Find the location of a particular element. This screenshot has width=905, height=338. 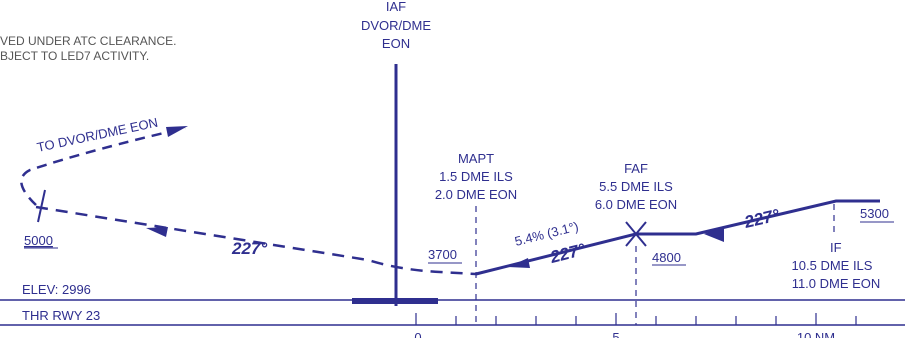

scale-five-label: 5 is located at coordinates (615, 334).